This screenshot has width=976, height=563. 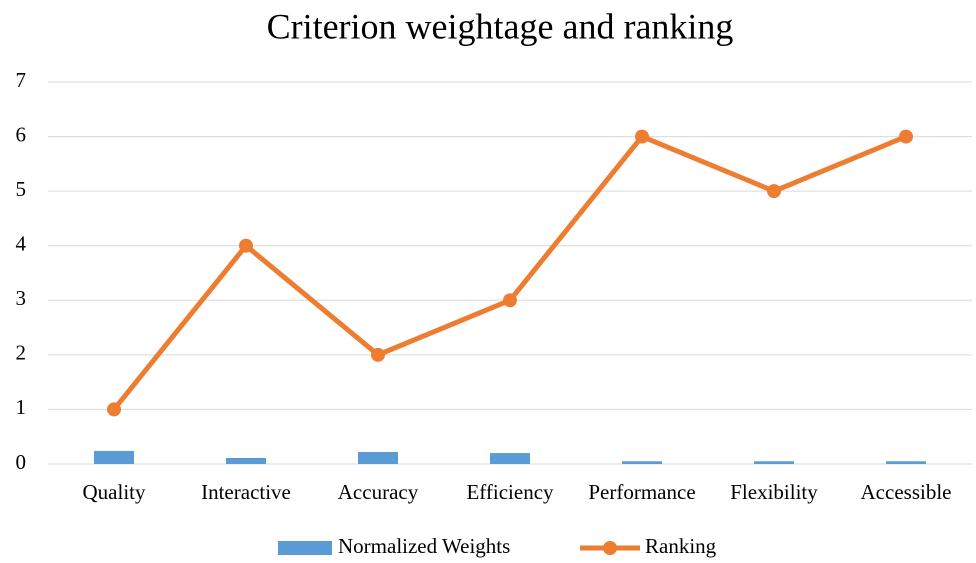 I want to click on x-tick-label: Performance, so click(x=641, y=492).